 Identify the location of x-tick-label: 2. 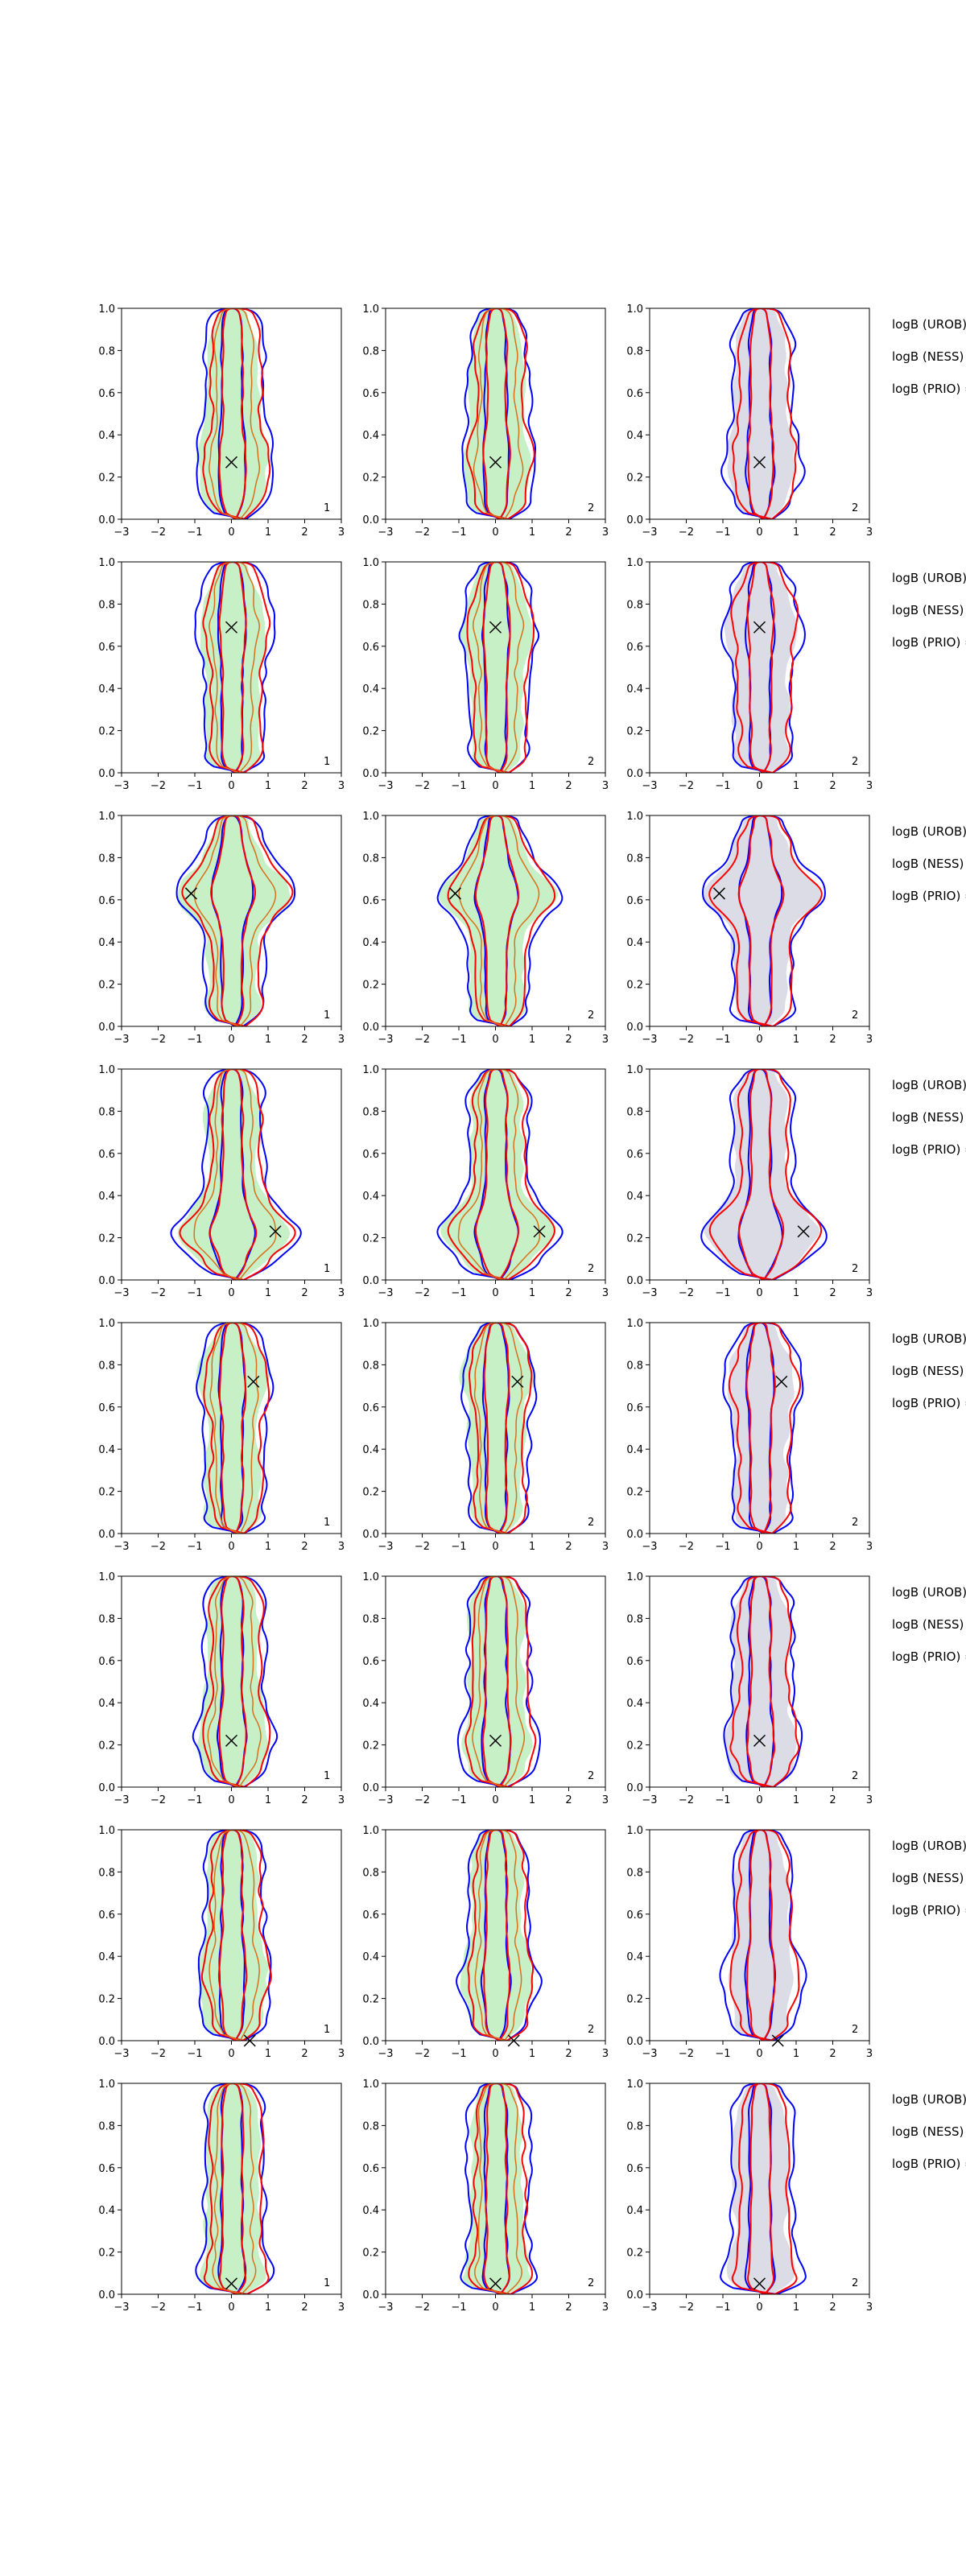
(832, 2307).